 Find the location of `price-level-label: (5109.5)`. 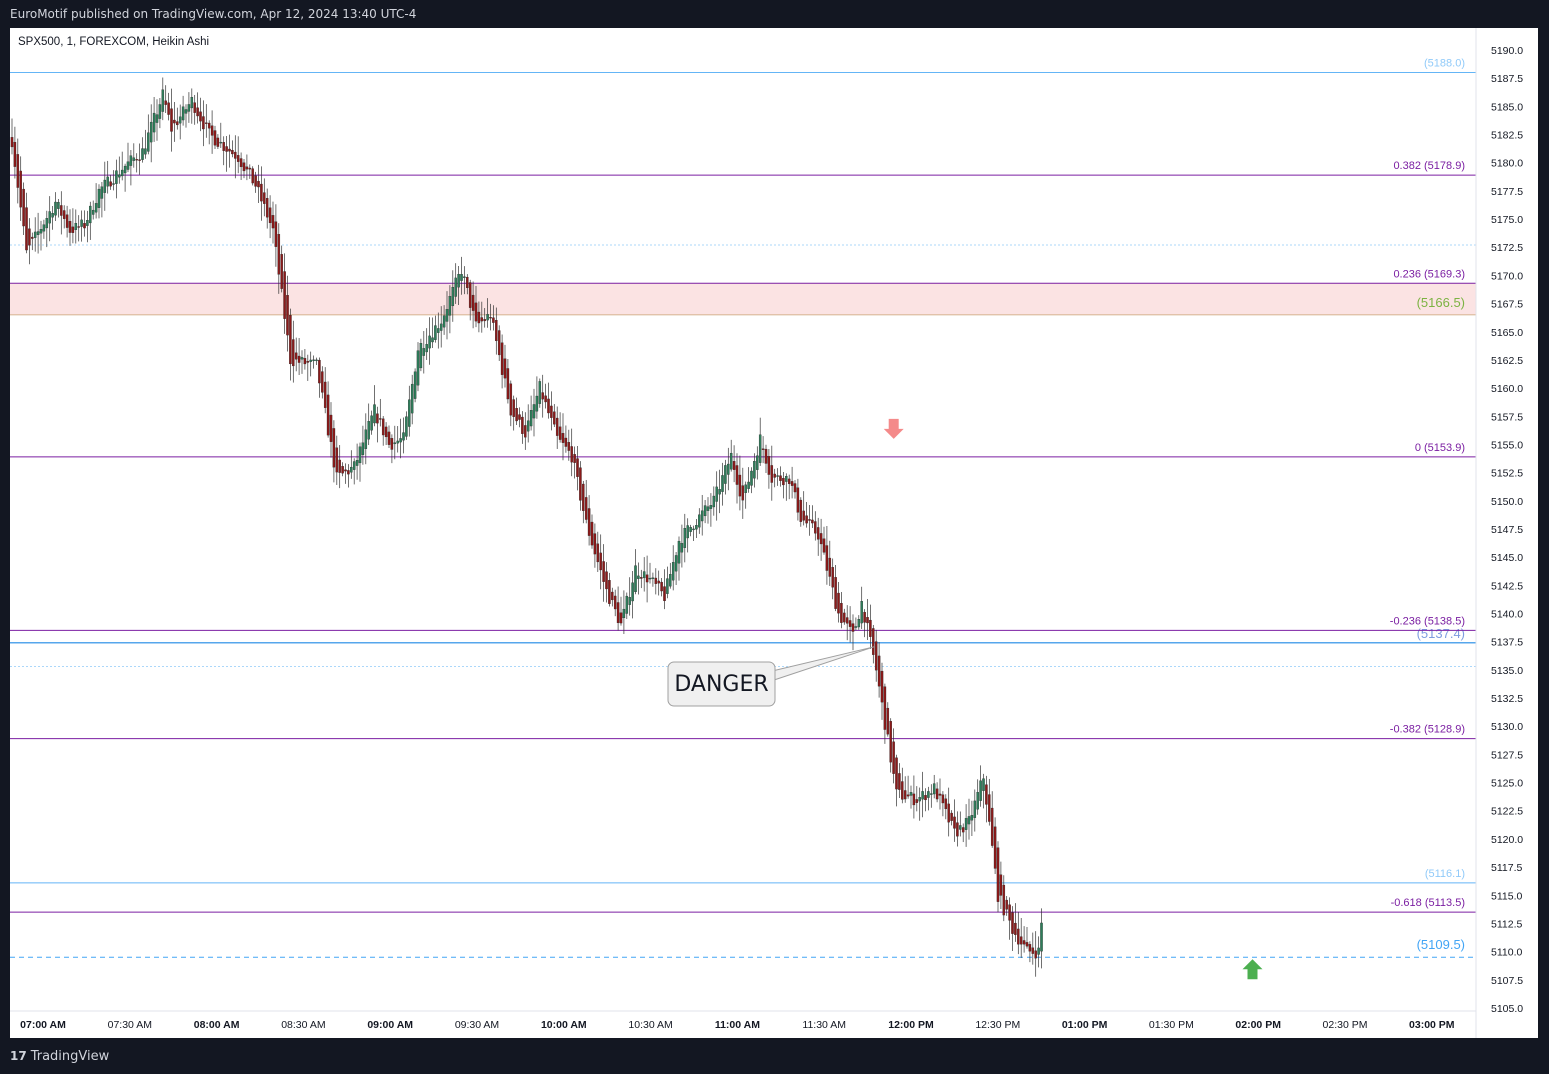

price-level-label: (5109.5) is located at coordinates (1441, 944).